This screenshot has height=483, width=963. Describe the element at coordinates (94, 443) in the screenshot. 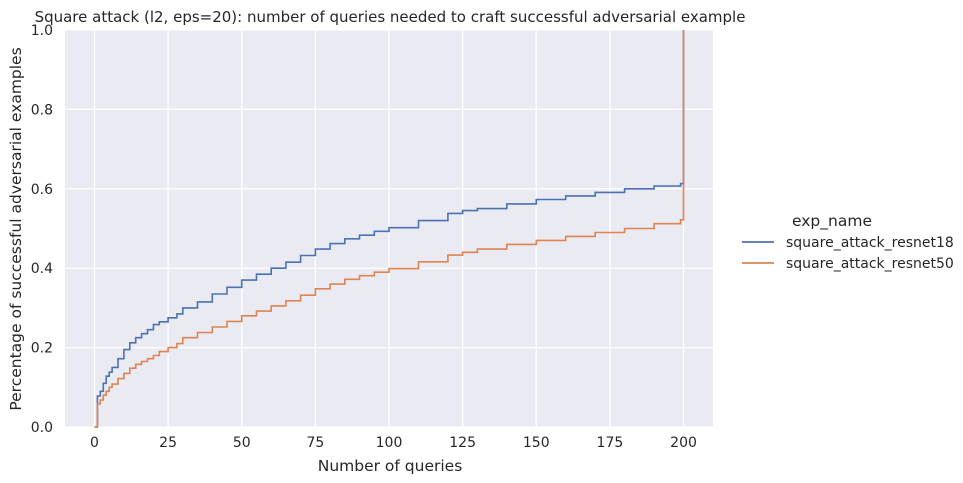

I see `x-tick-label: 0` at that location.